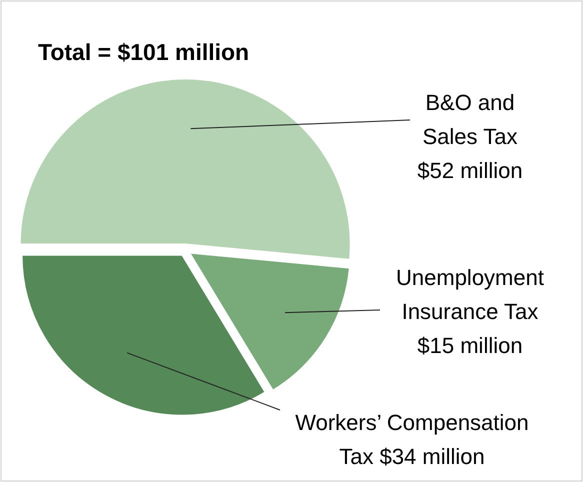 Image resolution: width=583 pixels, height=482 pixels. Describe the element at coordinates (470, 294) in the screenshot. I see `slice-label: Unemployment Insurance Tax` at that location.